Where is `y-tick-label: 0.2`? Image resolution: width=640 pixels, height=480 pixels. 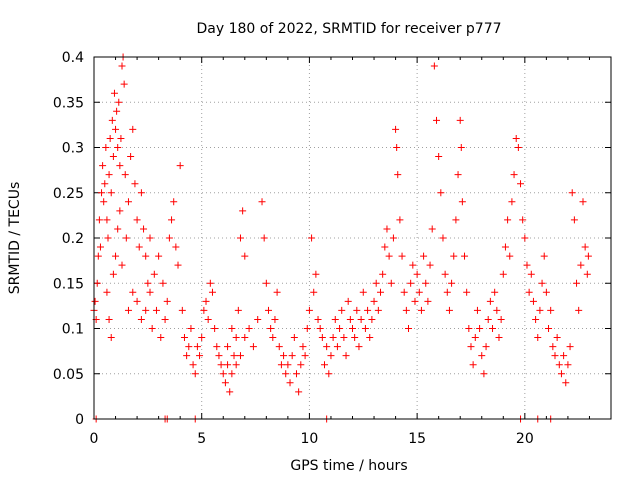 y-tick-label: 0.2 is located at coordinates (73, 239).